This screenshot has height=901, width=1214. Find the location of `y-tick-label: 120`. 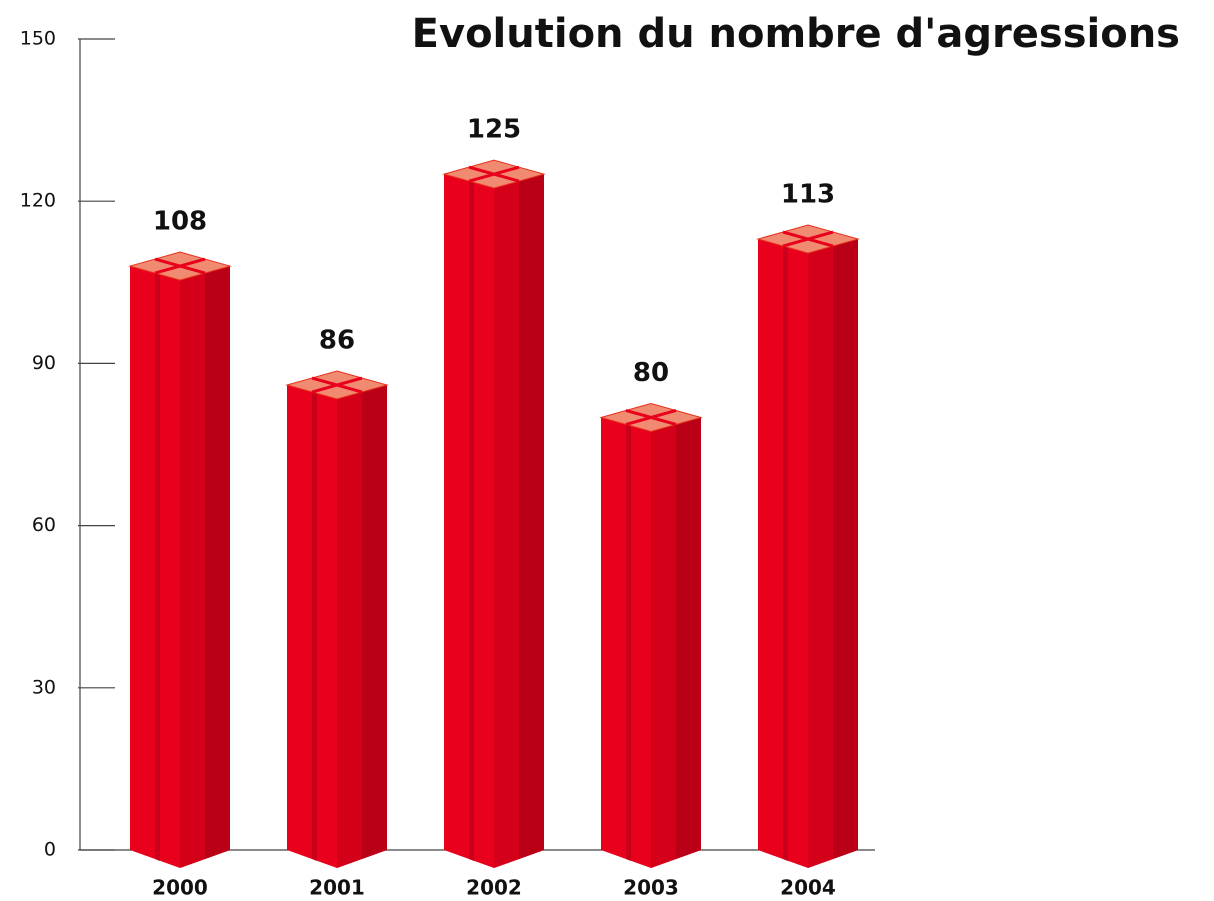

y-tick-label: 120 is located at coordinates (38, 201).